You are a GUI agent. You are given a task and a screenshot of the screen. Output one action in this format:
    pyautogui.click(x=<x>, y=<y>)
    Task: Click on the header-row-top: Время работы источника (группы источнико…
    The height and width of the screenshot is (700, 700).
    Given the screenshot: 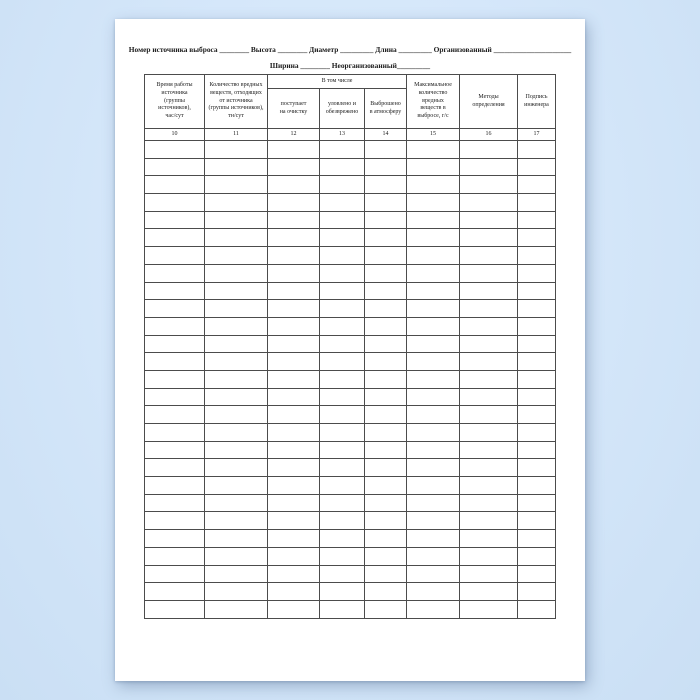 What is the action you would take?
    pyautogui.click(x=350, y=101)
    